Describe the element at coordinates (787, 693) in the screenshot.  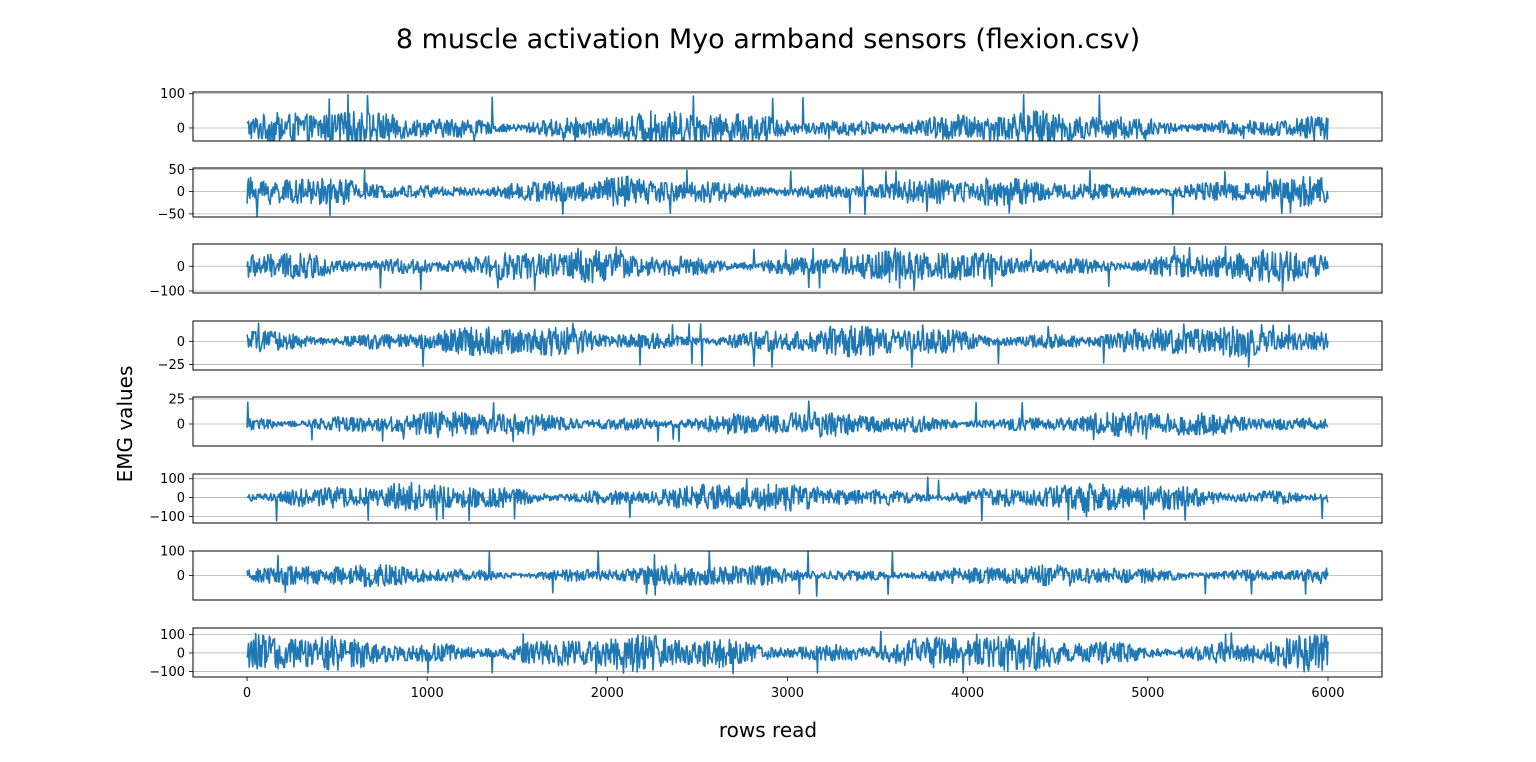
I see `x-tick-label: 3000` at that location.